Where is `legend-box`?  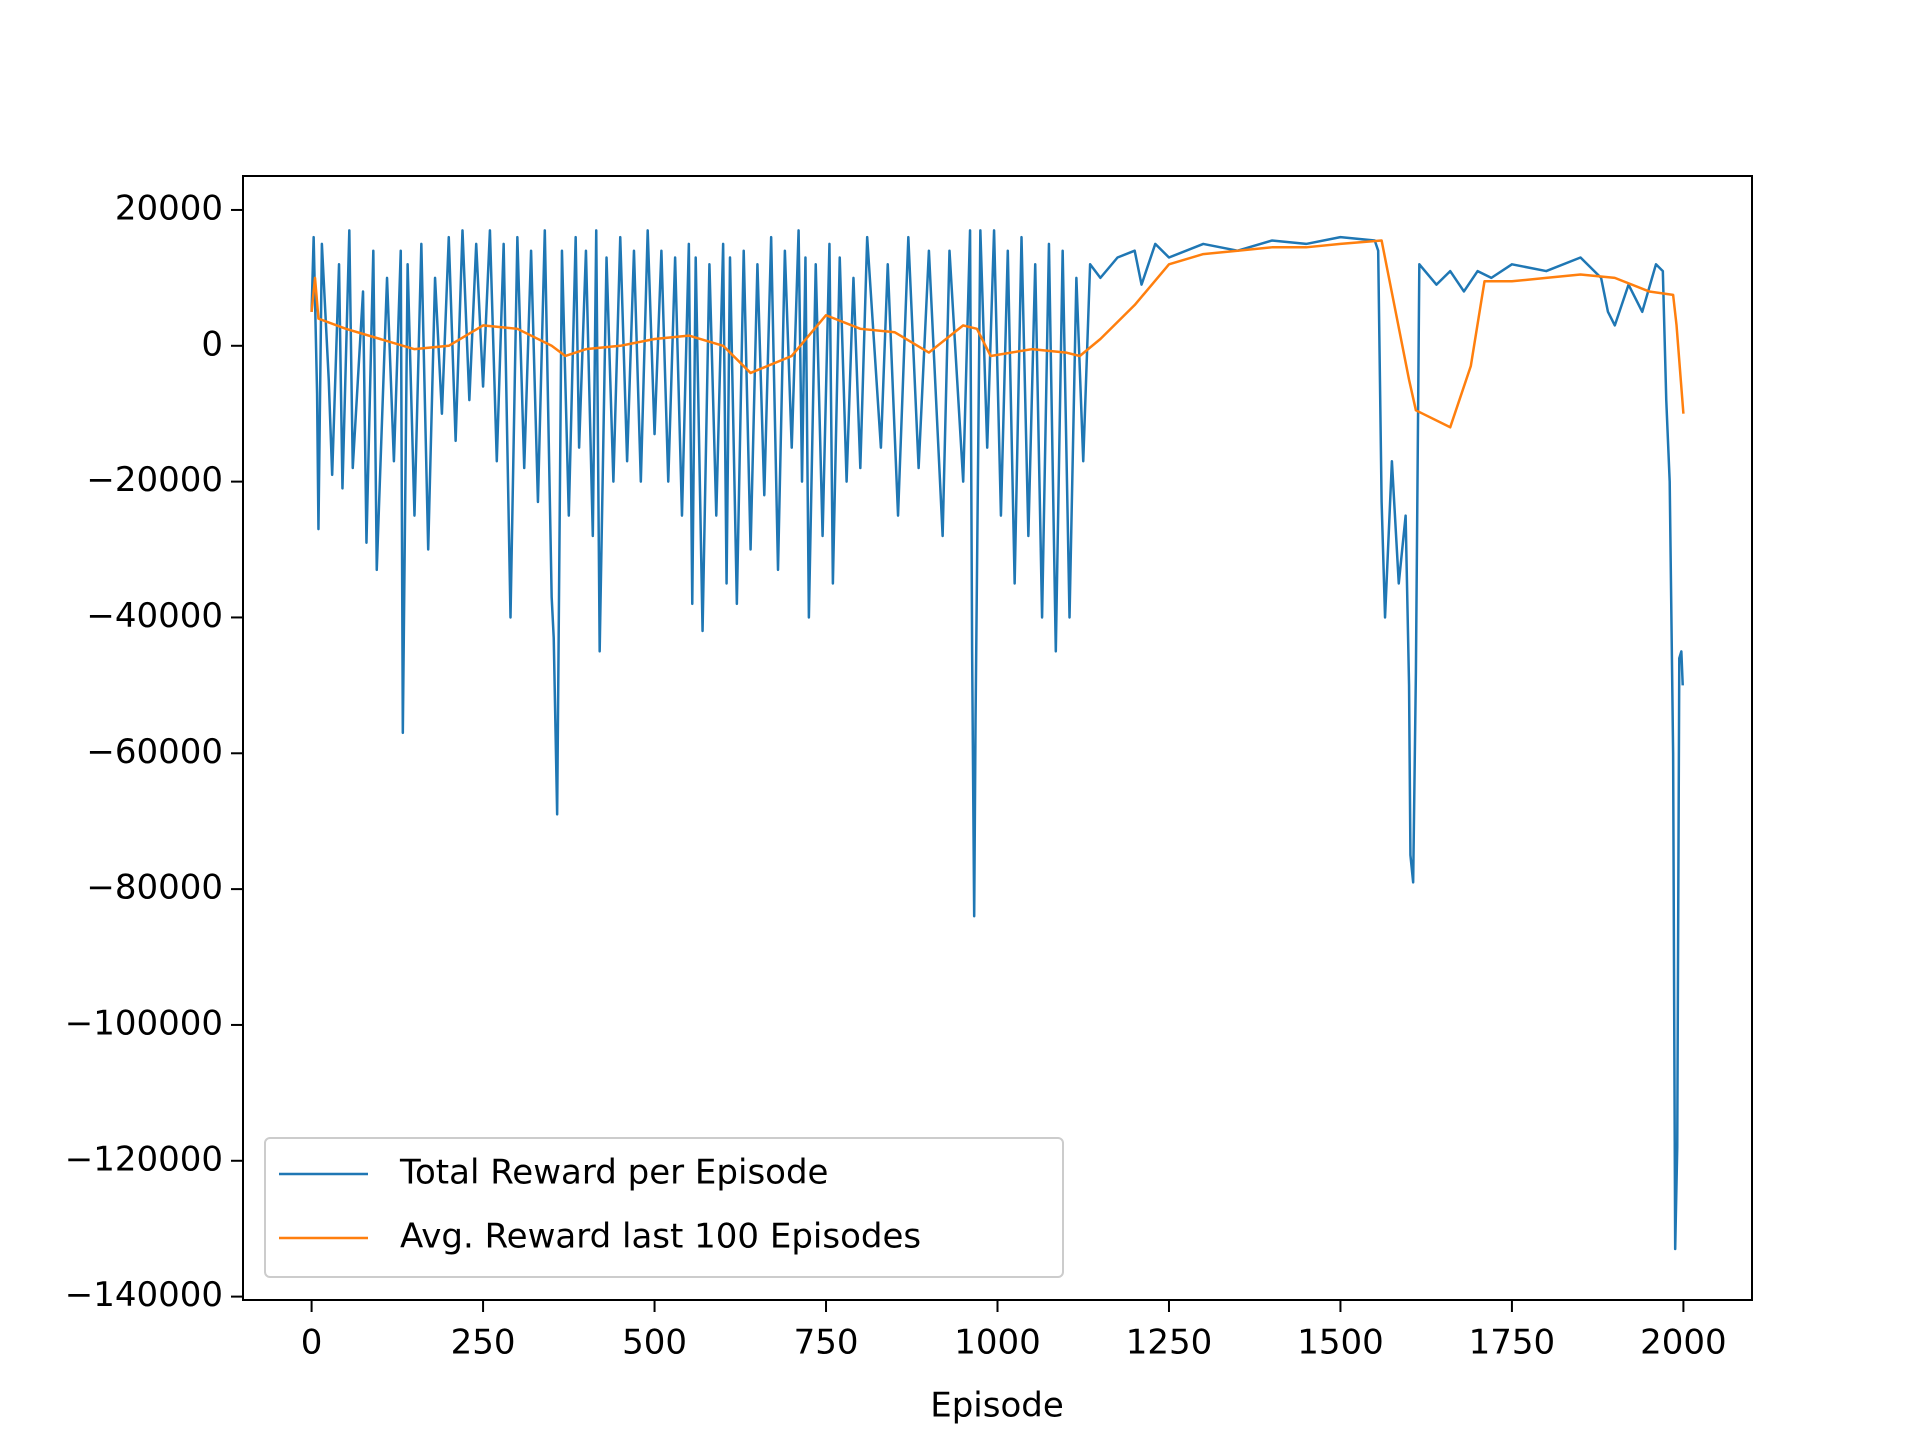
legend-box is located at coordinates (664, 1207).